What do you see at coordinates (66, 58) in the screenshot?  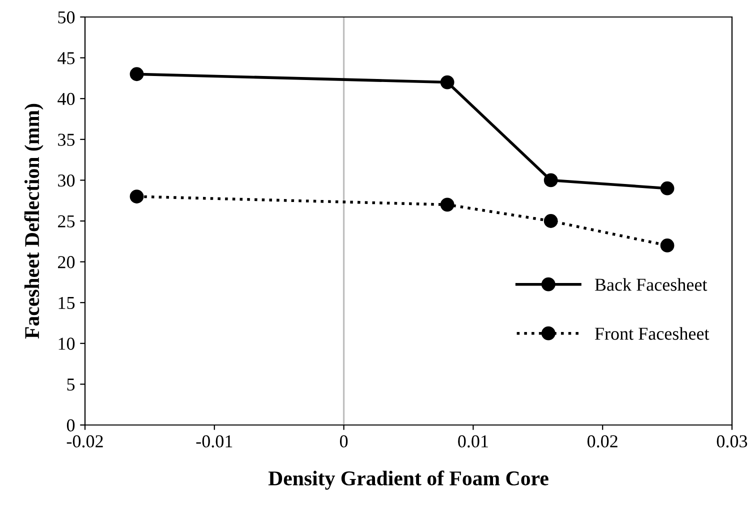 I see `y-tick-label: 45` at bounding box center [66, 58].